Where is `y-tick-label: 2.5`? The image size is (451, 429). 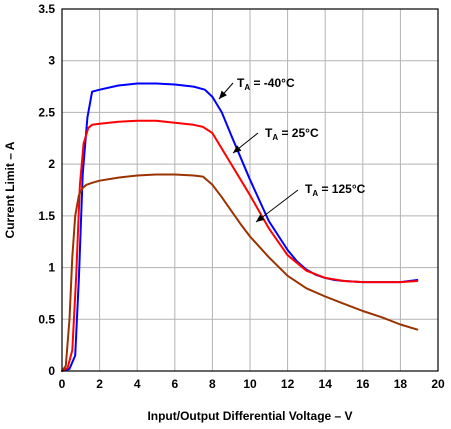 y-tick-label: 2.5 is located at coordinates (46, 112).